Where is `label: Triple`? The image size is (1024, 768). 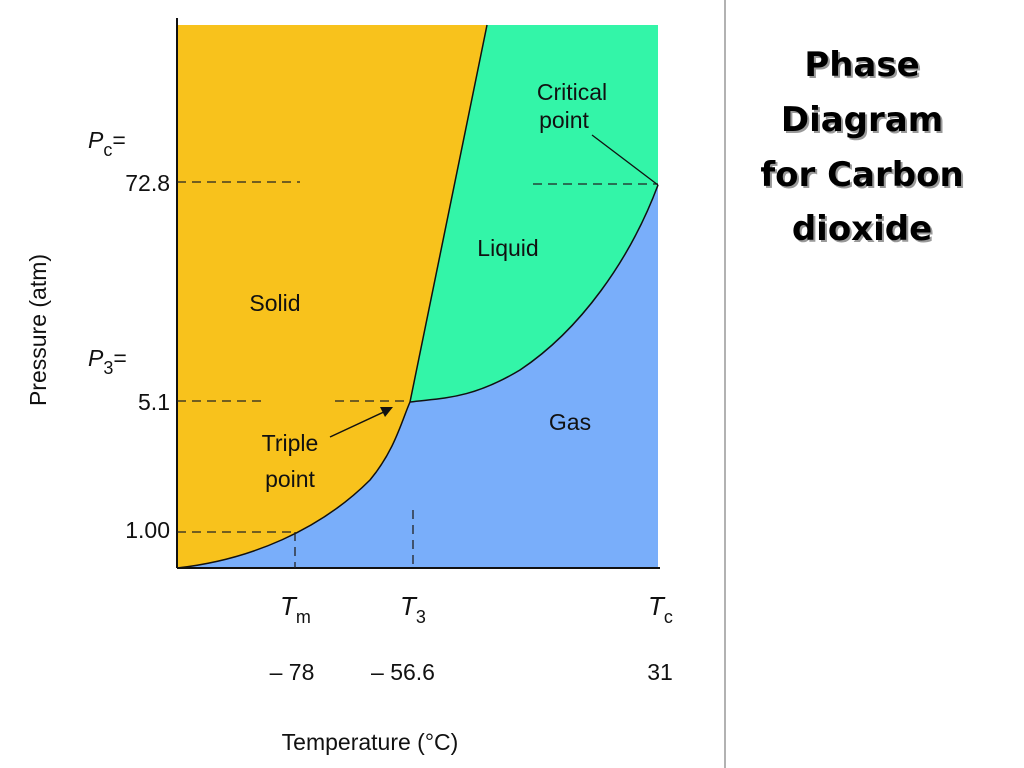
label: Triple is located at coordinates (290, 443).